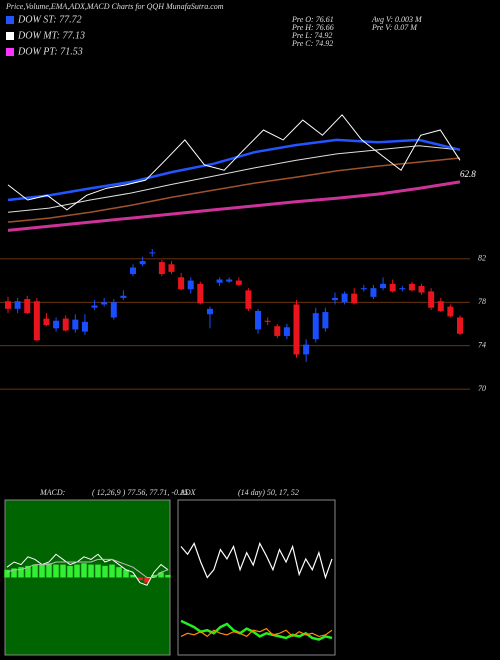  I want to click on y-tick-label: 70, so click(482, 388).